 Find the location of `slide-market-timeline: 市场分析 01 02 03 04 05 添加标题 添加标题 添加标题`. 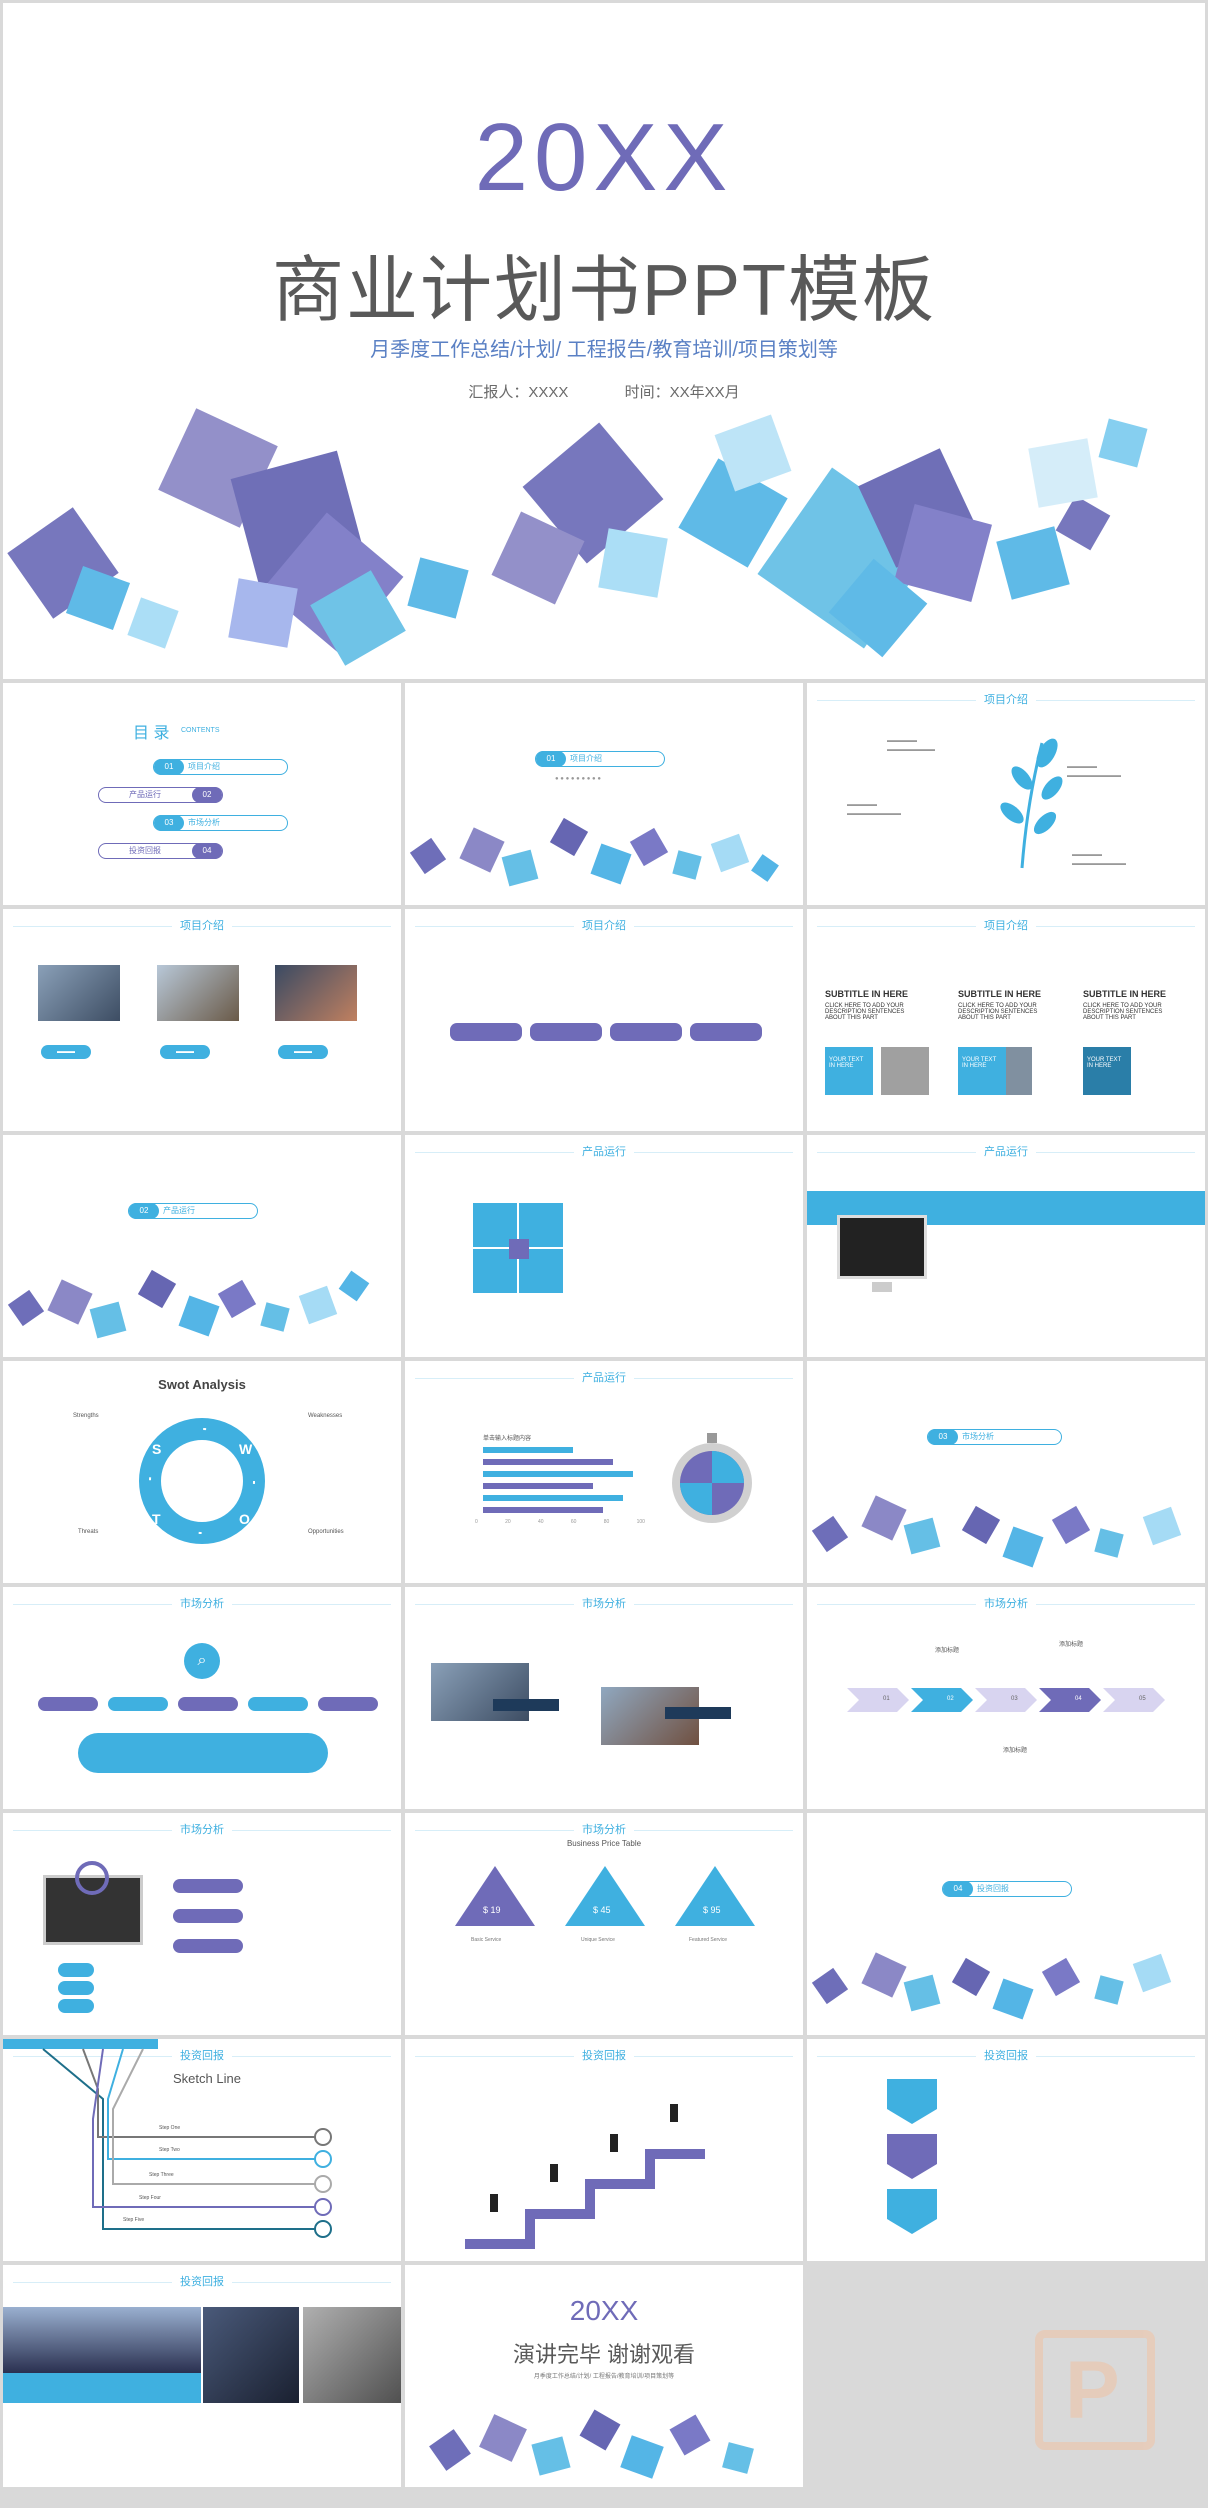

slide-market-timeline: 市场分析 01 02 03 04 05 添加标题 添加标题 添加标题 is located at coordinates (1006, 1698).